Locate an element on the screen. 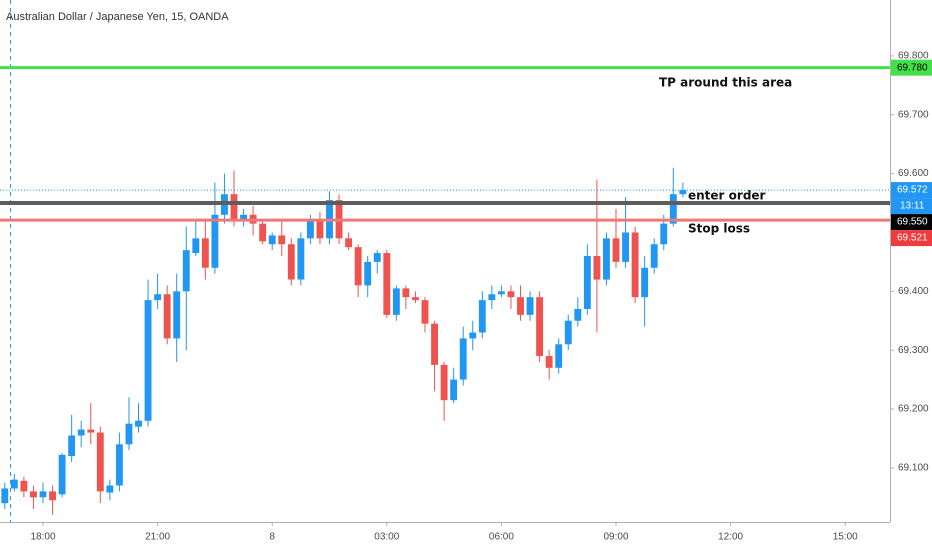 Image resolution: width=932 pixels, height=550 pixels. countdown: 13:11 is located at coordinates (912, 206).